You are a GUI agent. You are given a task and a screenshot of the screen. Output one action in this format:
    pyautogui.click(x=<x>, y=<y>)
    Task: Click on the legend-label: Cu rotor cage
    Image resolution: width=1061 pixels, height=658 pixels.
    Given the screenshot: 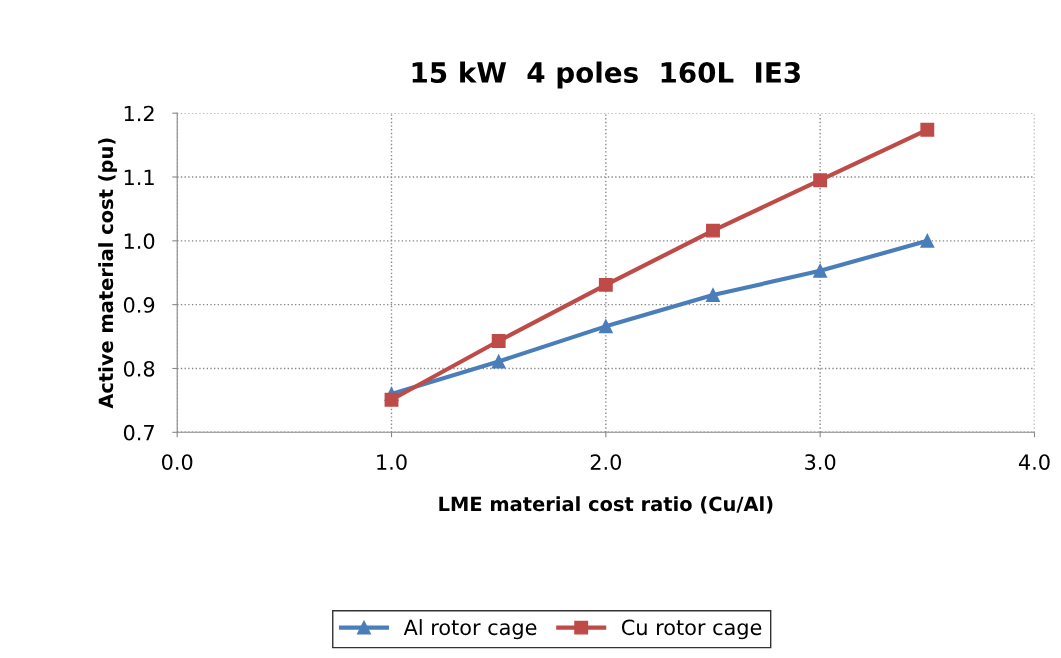 What is the action you would take?
    pyautogui.click(x=691, y=629)
    